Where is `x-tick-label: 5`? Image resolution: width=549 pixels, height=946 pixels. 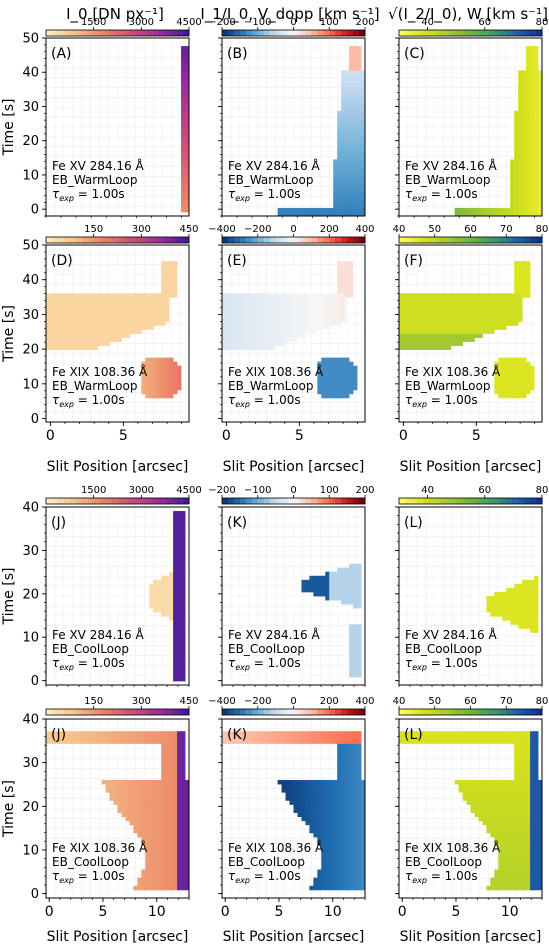
x-tick-label: 5 is located at coordinates (103, 912).